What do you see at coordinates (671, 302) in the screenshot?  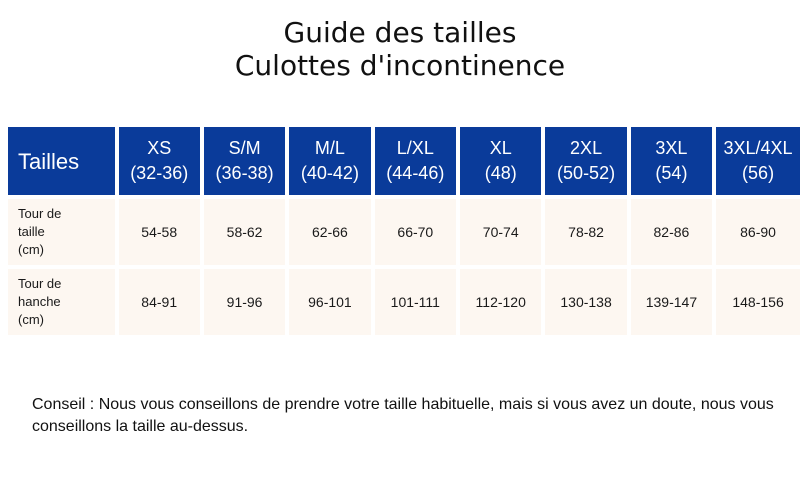 I see `table-cell: 139-147` at bounding box center [671, 302].